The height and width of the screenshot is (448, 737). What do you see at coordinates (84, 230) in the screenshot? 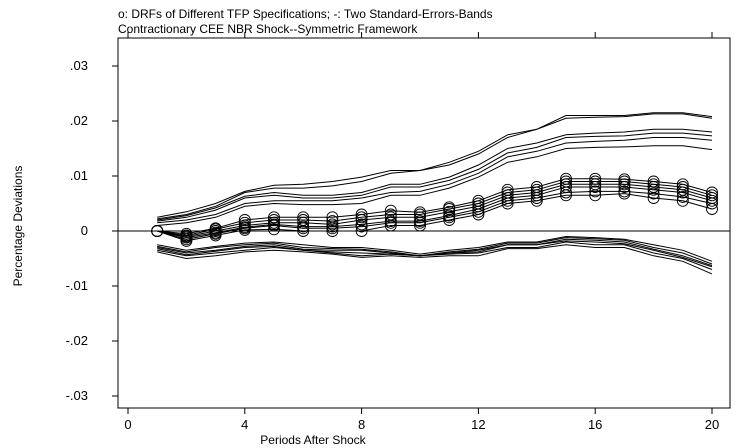
I see `y-tick-label: 0` at bounding box center [84, 230].